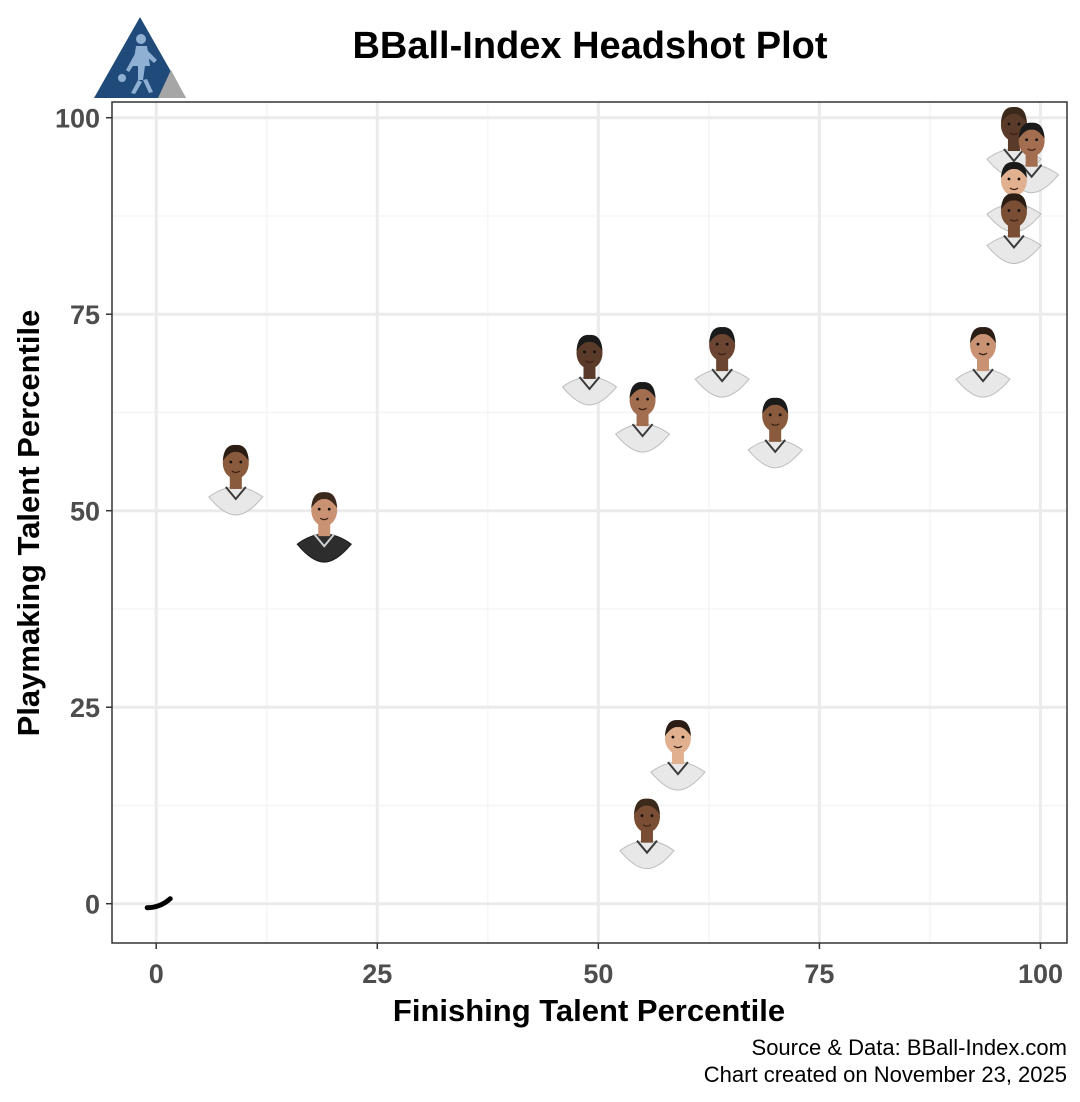 The image size is (1080, 1102). Describe the element at coordinates (377, 974) in the screenshot. I see `x-tick-label: 25` at that location.